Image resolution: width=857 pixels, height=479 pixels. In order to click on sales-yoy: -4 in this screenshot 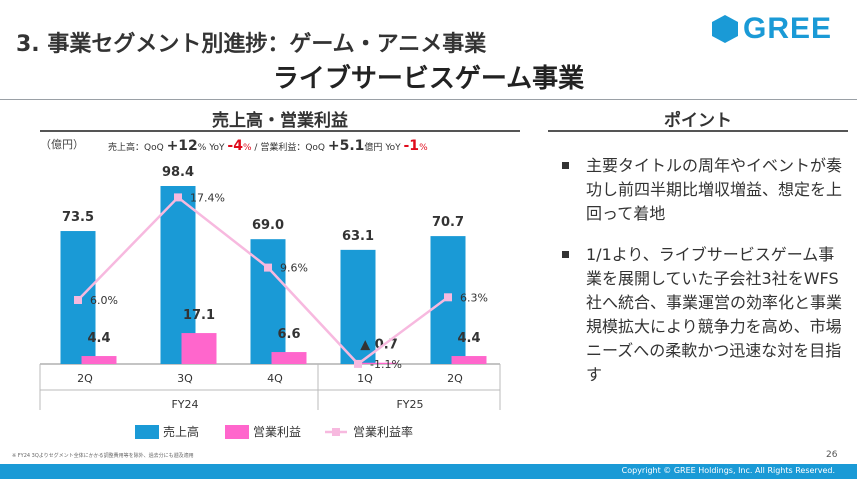, I will do `click(235, 146)`.